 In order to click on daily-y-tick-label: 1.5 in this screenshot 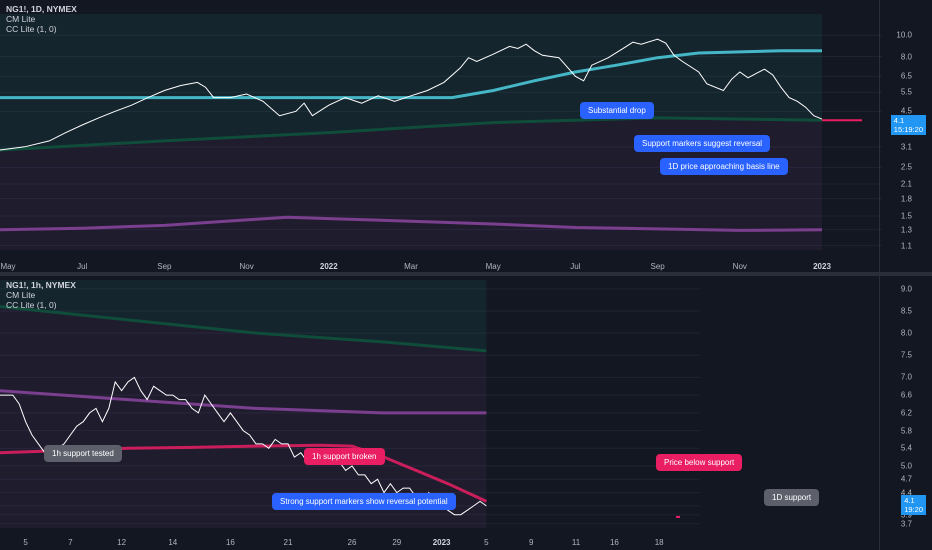, I will do `click(906, 216)`.